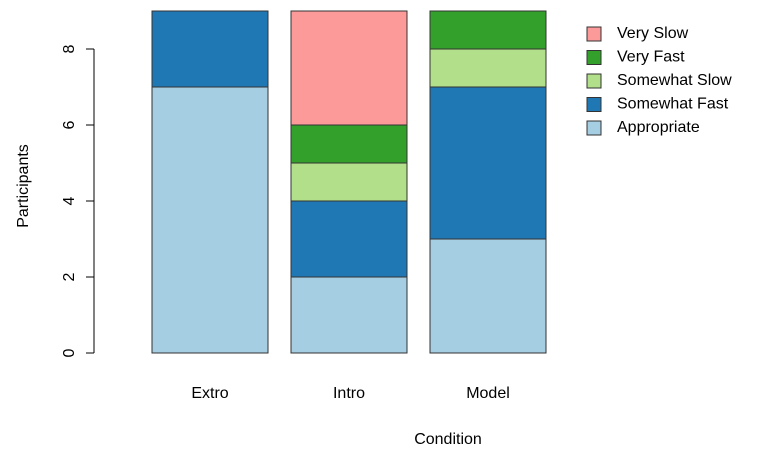 The width and height of the screenshot is (760, 452). I want to click on y-axis-title: Participants, so click(23, 186).